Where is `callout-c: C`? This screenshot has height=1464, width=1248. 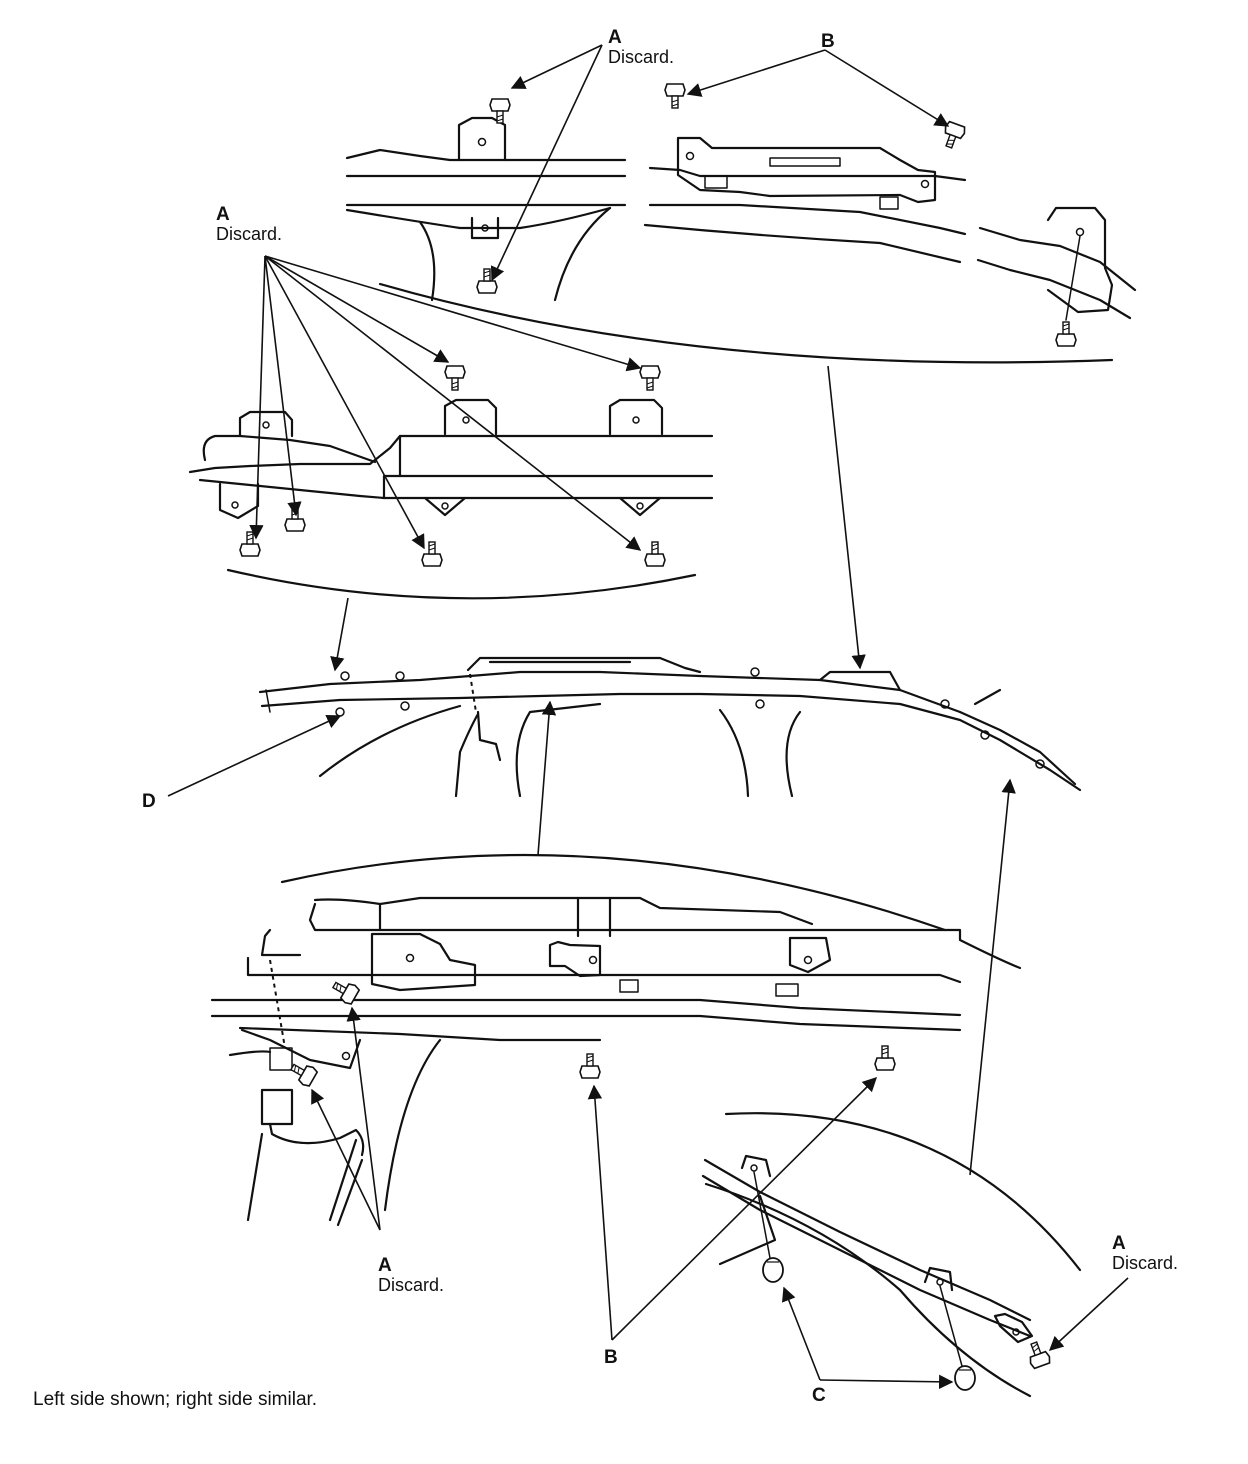 callout-c: C is located at coordinates (819, 1396).